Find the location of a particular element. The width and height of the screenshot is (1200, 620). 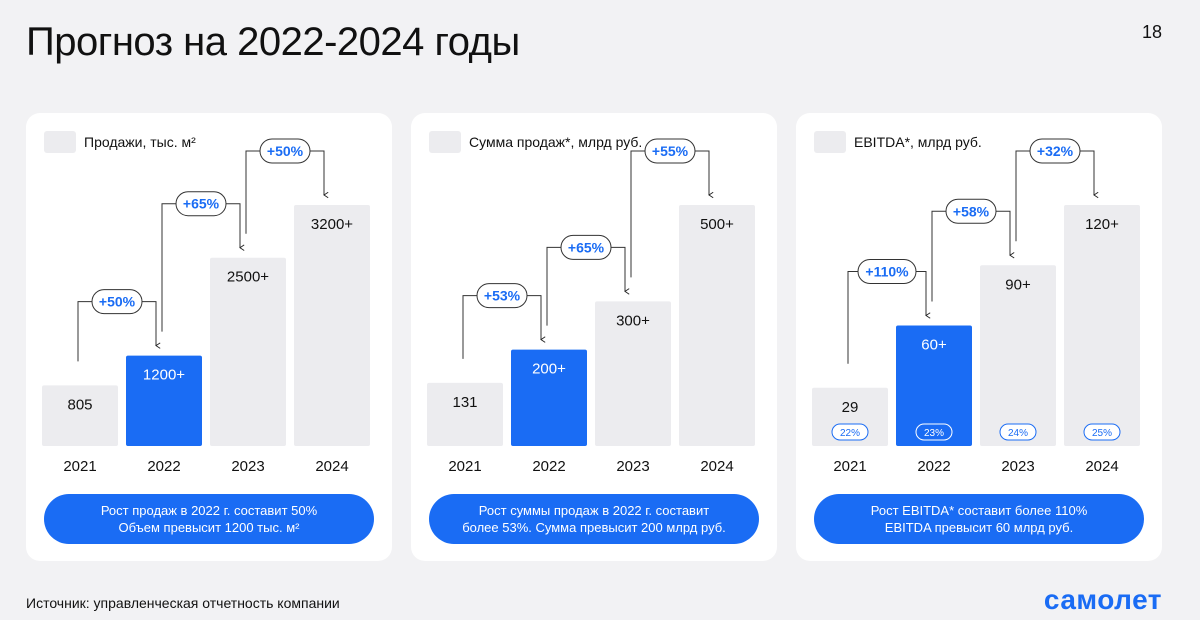

chart-legend: EBITDA*, млрд руб. is located at coordinates (898, 142).